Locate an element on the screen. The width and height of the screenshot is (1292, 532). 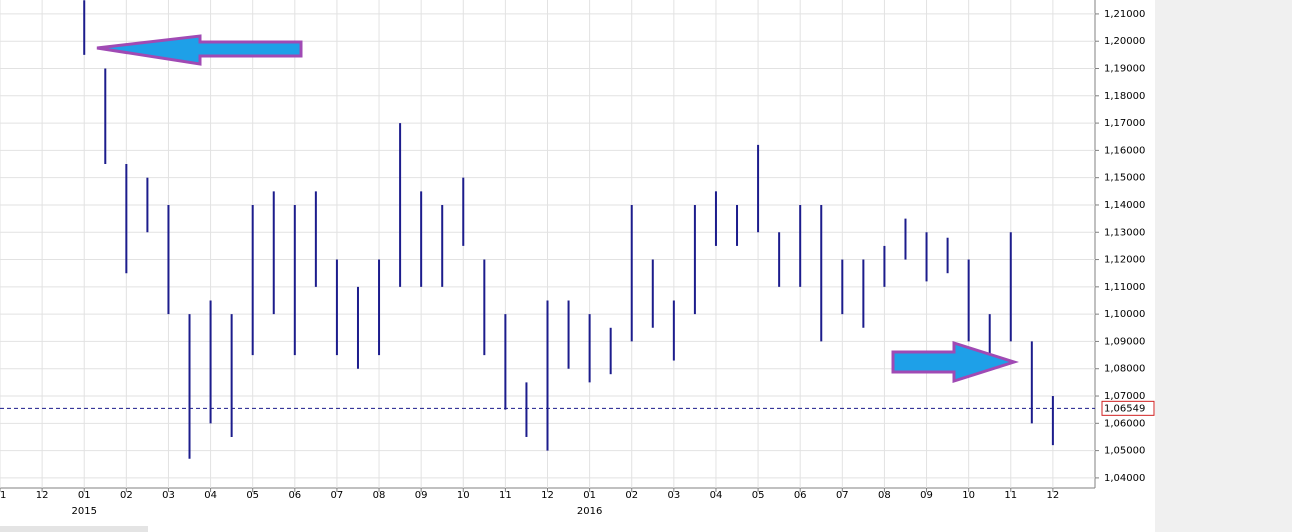
y-tick-label: 1,06000 is located at coordinates (1124, 423).